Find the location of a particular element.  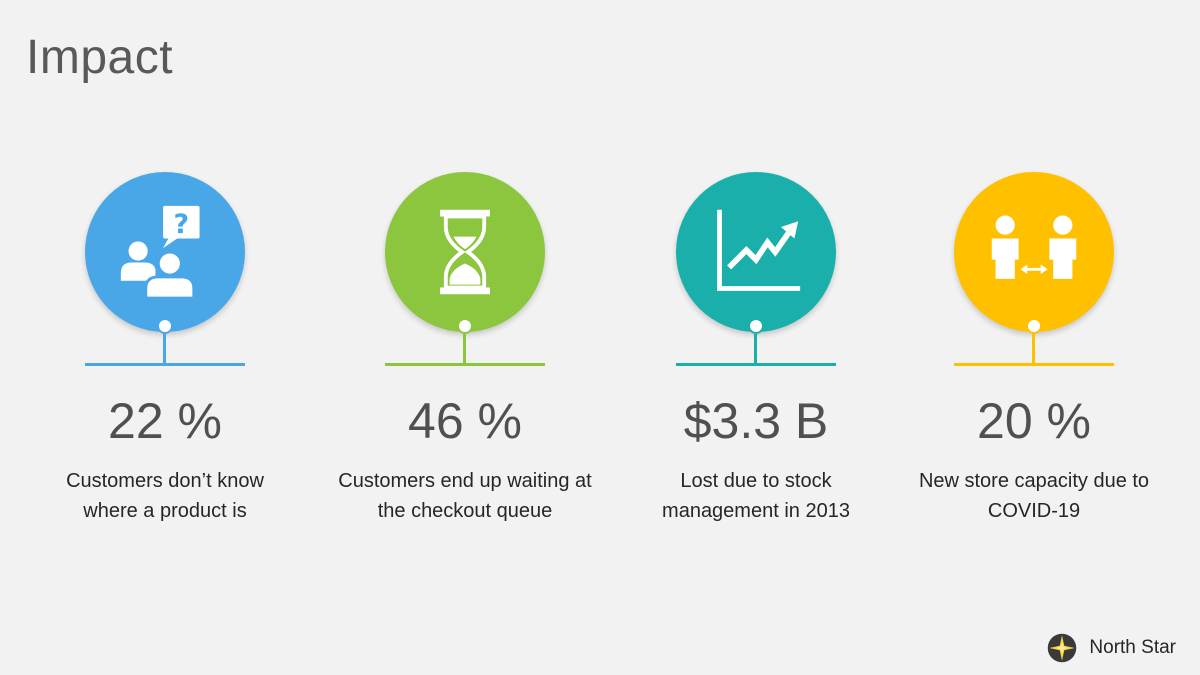

trend-chart-icon is located at coordinates (759, 250).